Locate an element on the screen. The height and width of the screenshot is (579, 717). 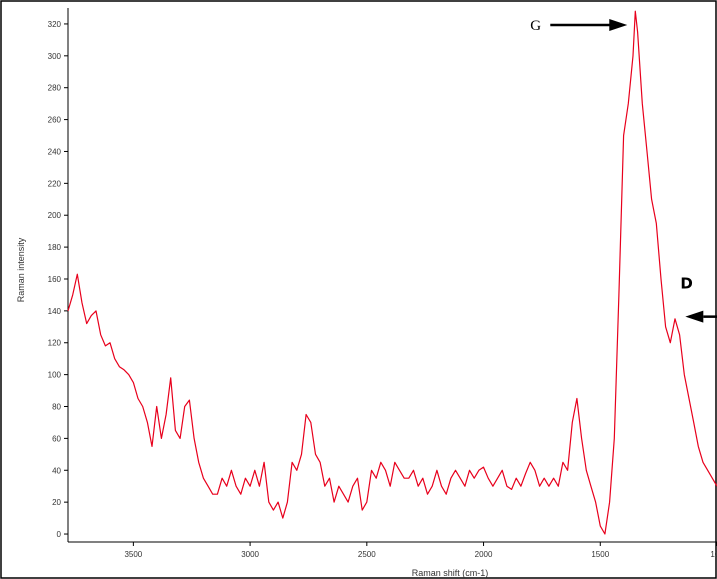
y-tick-label: 40 is located at coordinates (56, 470).